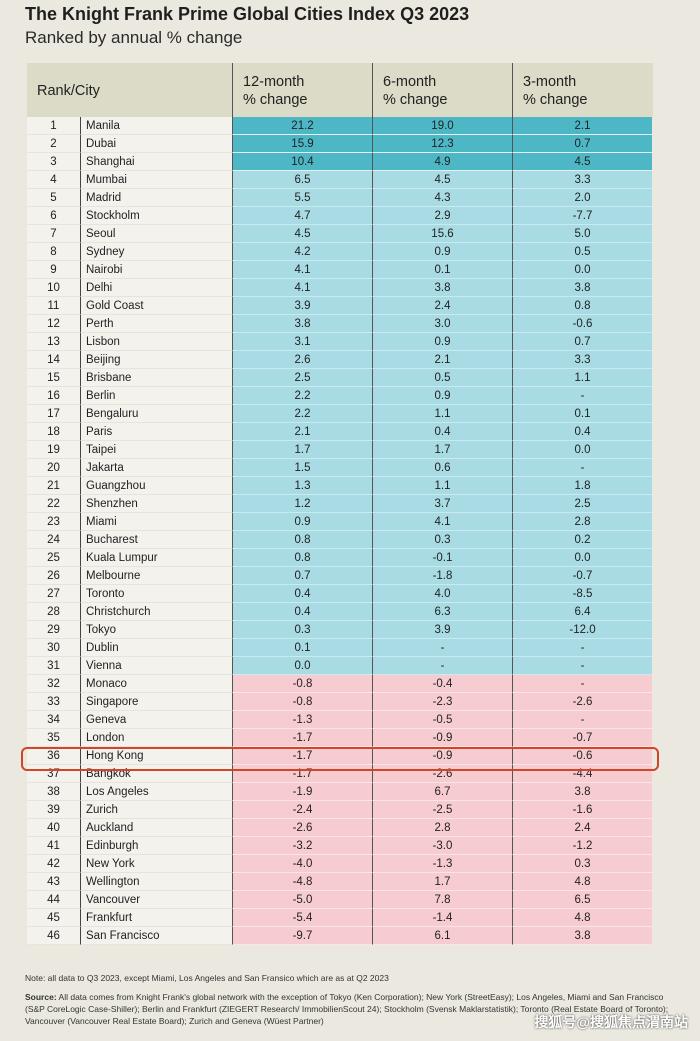 The image size is (700, 1041). I want to click on change-6m-cell: -1.4, so click(442, 918).